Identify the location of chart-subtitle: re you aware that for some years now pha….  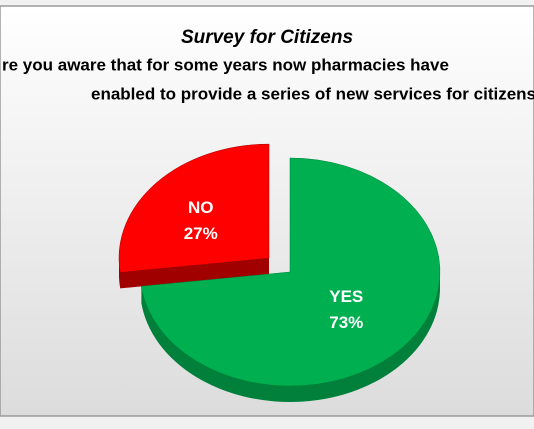
(225, 64).